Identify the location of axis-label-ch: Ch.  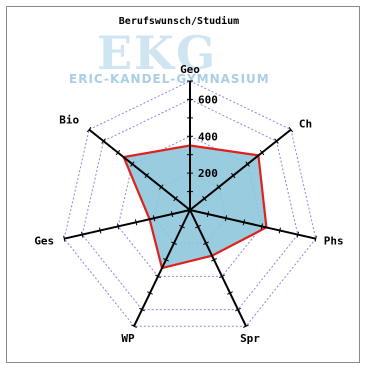
(305, 124).